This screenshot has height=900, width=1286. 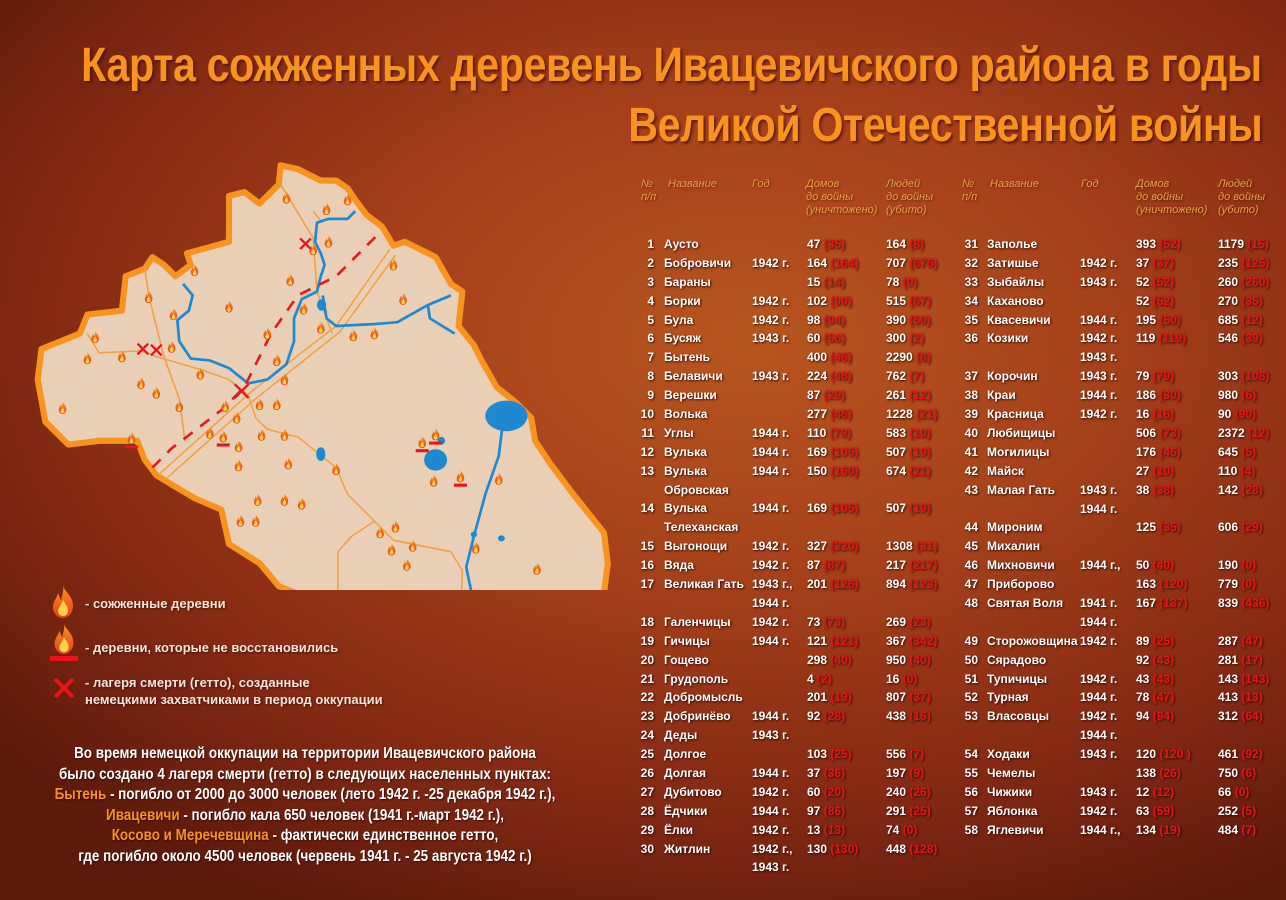 What do you see at coordinates (971, 773) in the screenshot?
I see `row-number: 55` at bounding box center [971, 773].